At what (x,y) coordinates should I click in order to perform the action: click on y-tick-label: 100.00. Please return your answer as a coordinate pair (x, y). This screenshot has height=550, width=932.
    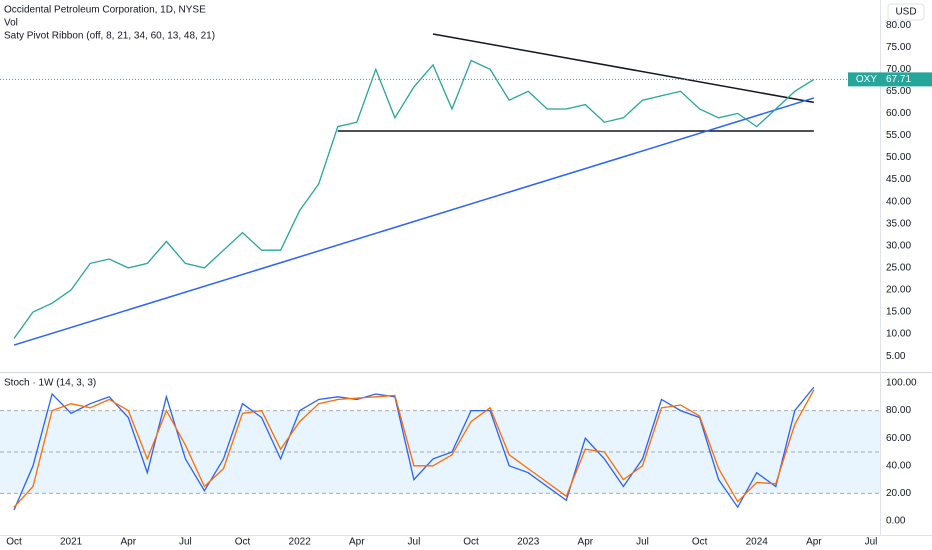
    Looking at the image, I should click on (901, 383).